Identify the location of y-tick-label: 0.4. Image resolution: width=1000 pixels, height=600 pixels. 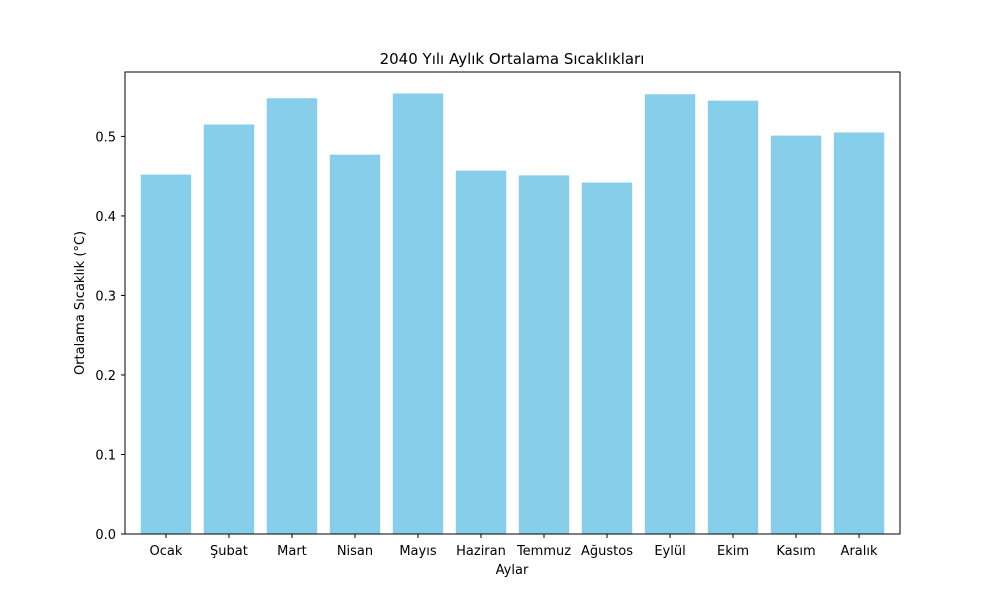
(105, 217).